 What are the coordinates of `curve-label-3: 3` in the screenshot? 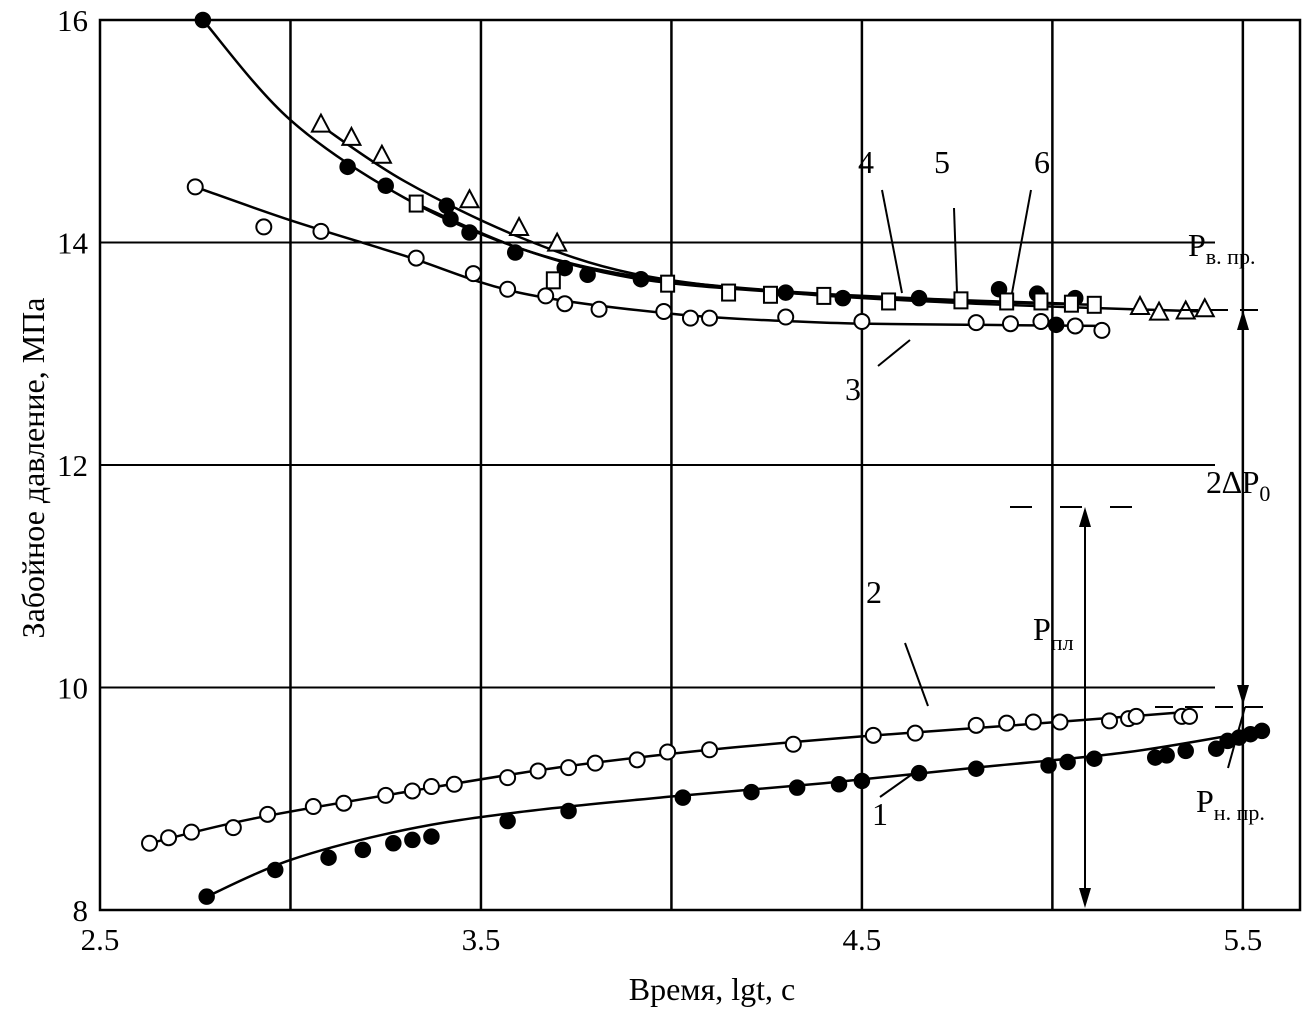 It's located at (878, 373).